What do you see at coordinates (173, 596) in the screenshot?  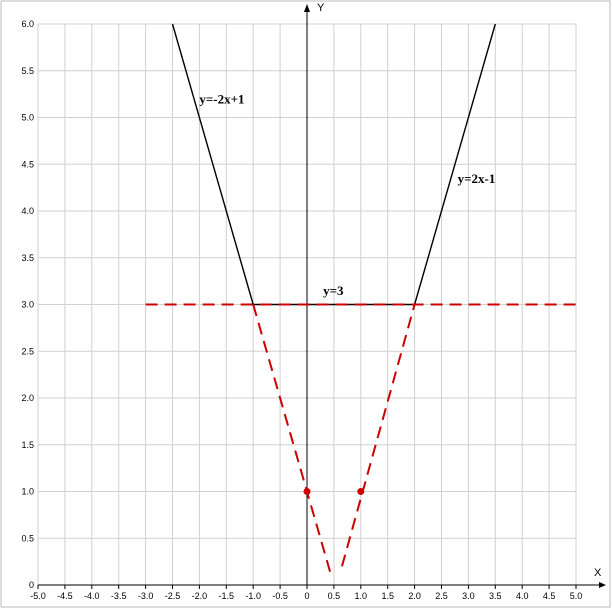 I see `x-tick-label: -2.5` at bounding box center [173, 596].